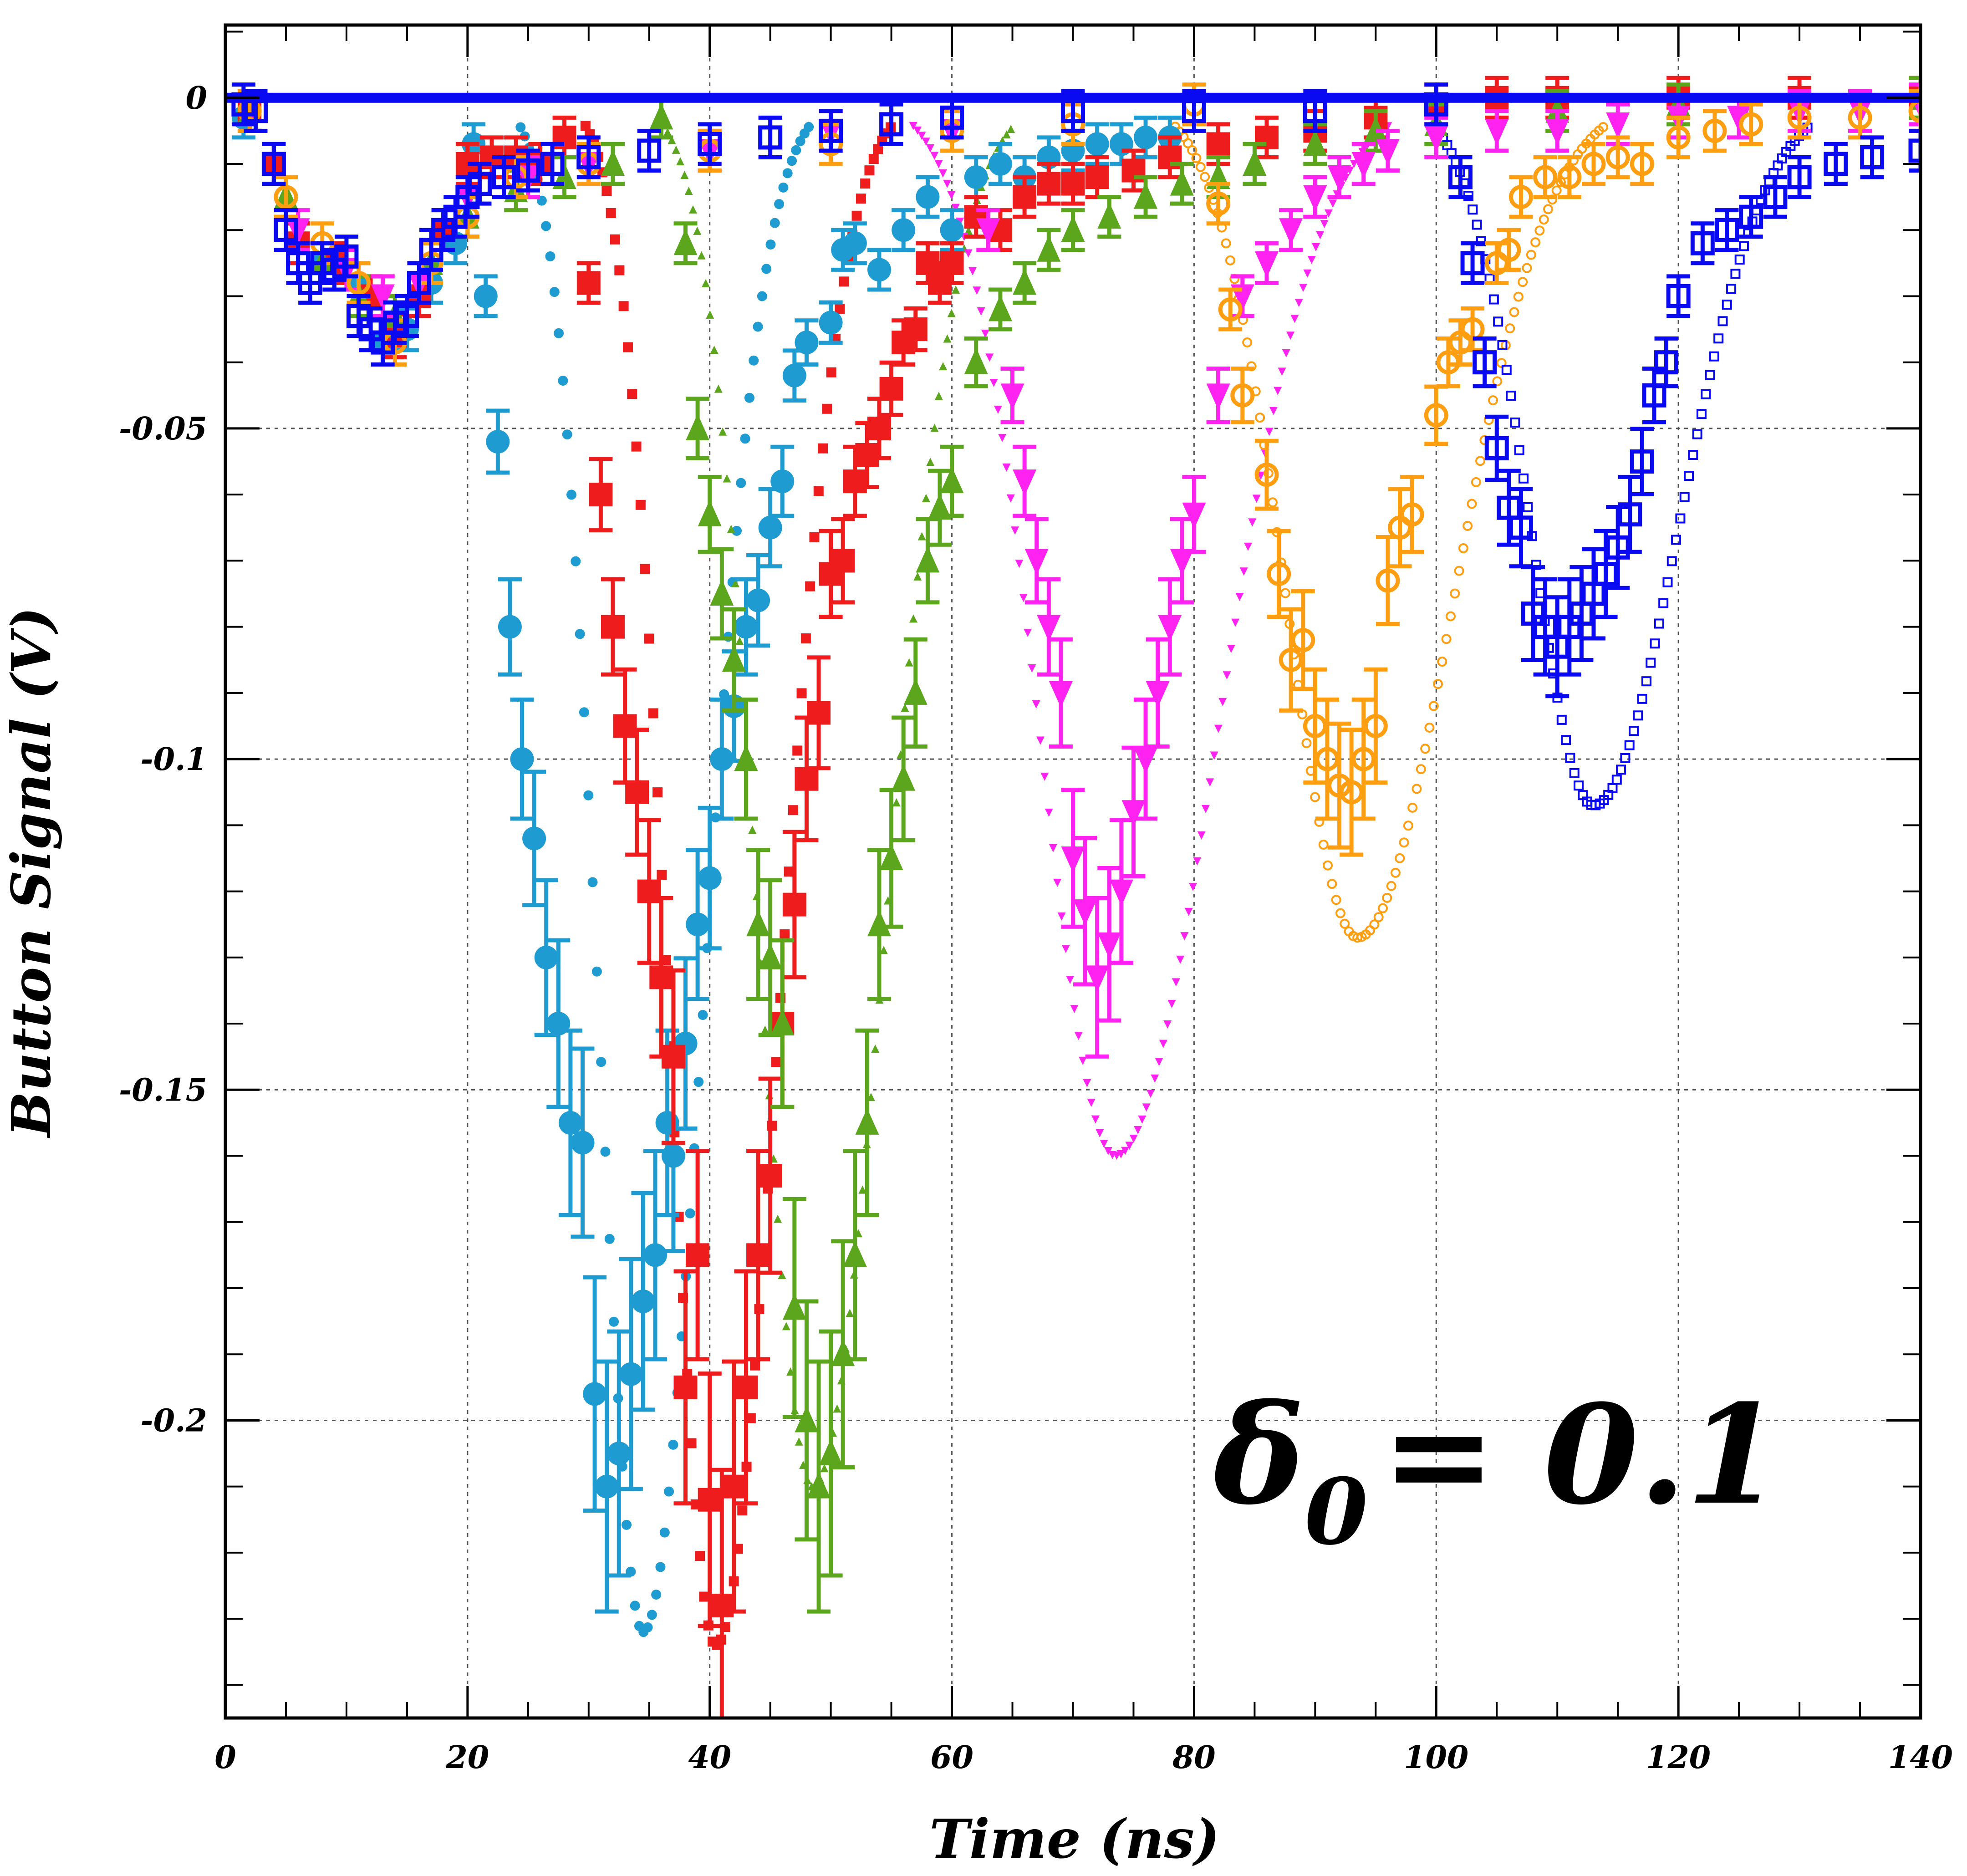  Describe the element at coordinates (163, 1090) in the screenshot. I see `y-tick-label: -0.15` at that location.